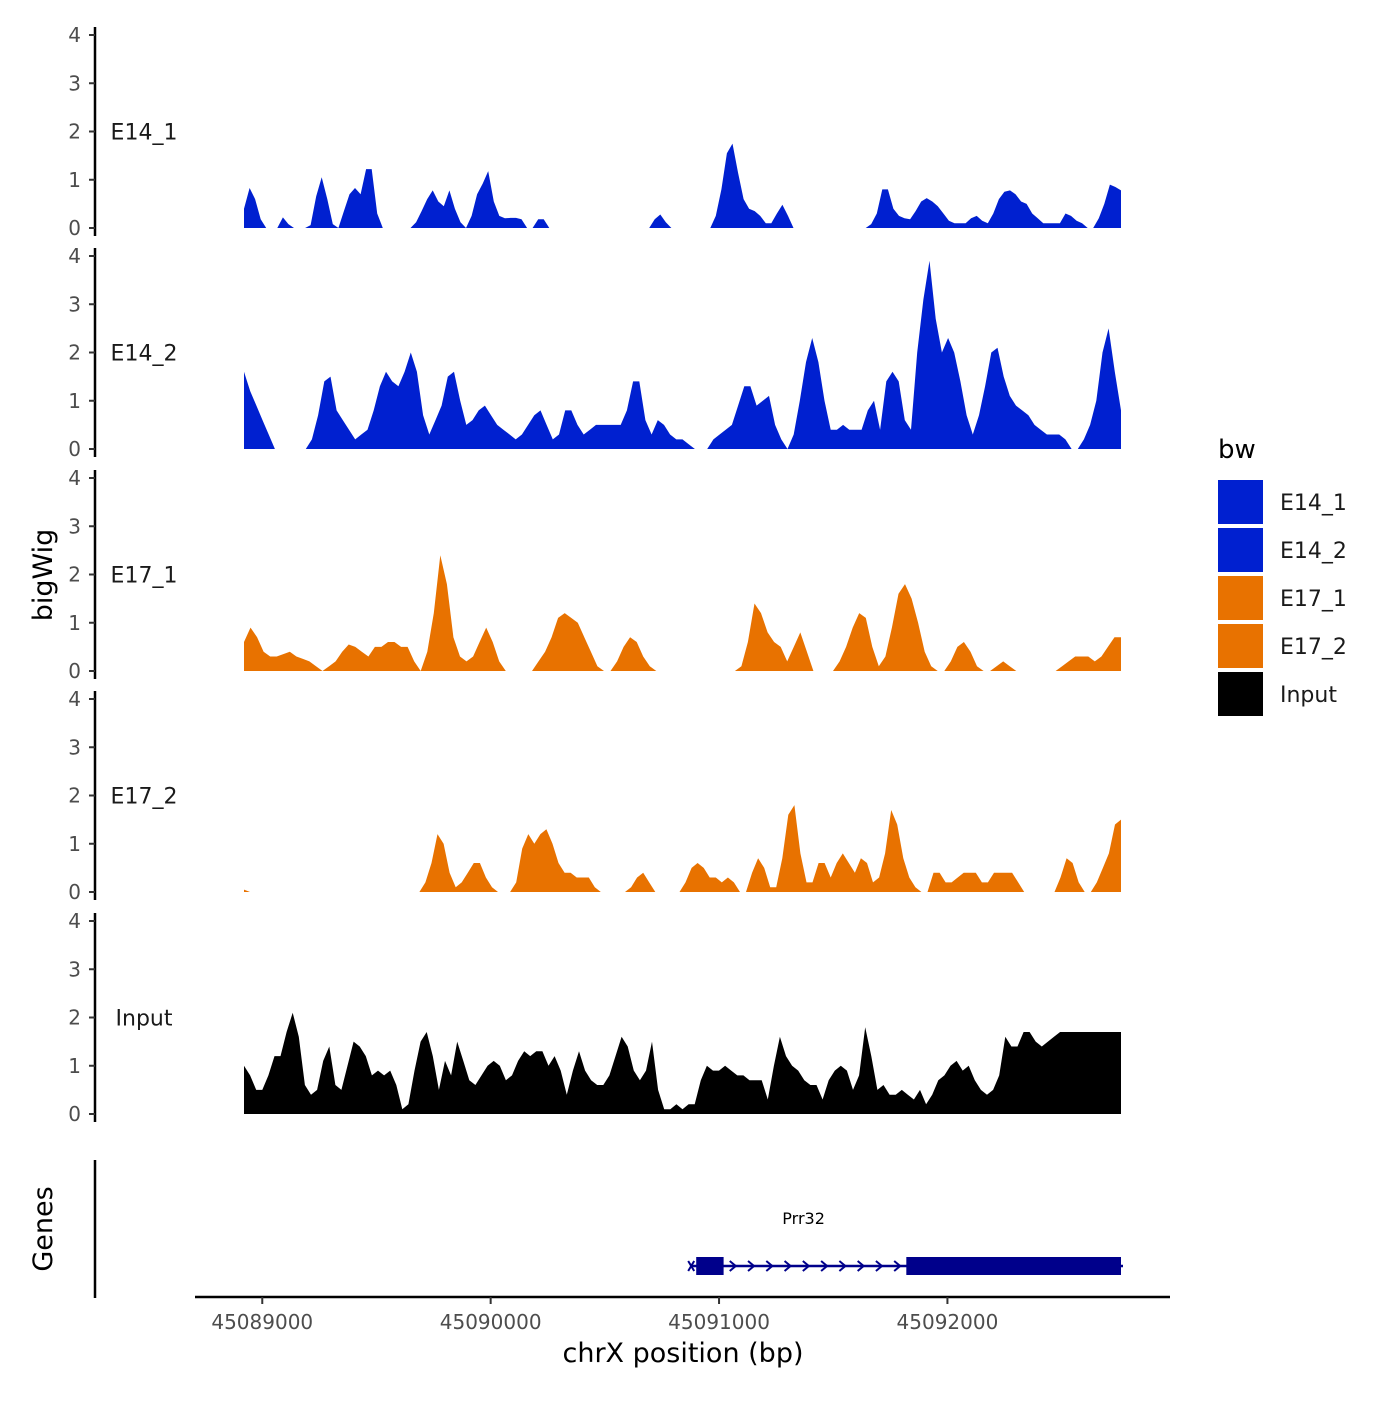  I want to click on gene-label-prr32: Prr32, so click(803, 1218).